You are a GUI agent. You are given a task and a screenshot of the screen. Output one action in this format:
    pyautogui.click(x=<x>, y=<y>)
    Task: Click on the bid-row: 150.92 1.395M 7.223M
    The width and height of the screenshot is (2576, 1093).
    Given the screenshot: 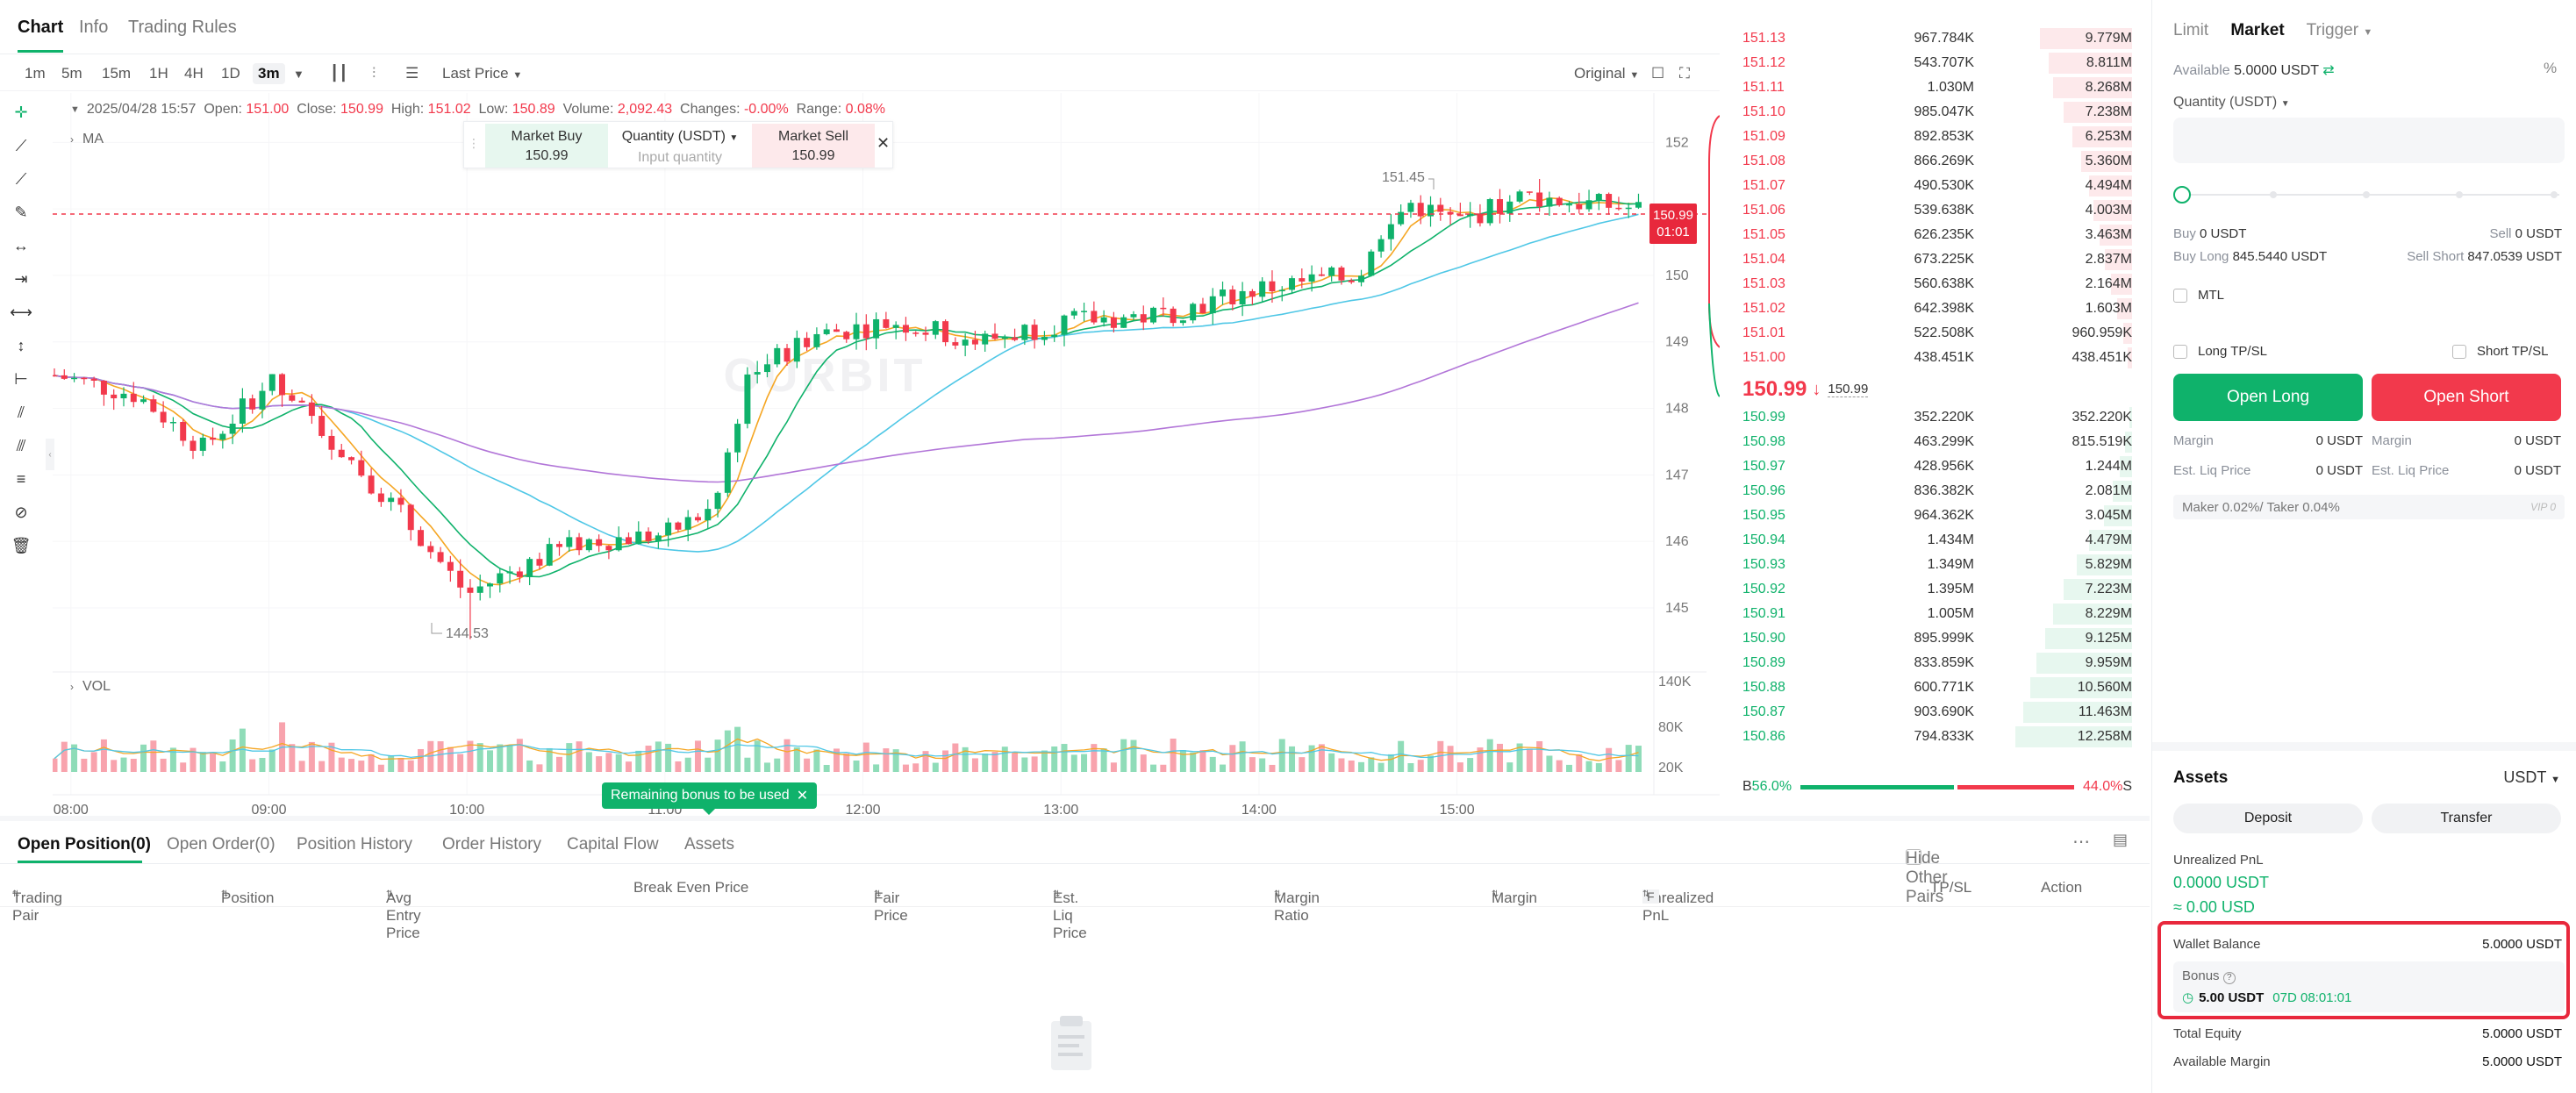 What is the action you would take?
    pyautogui.click(x=1930, y=589)
    